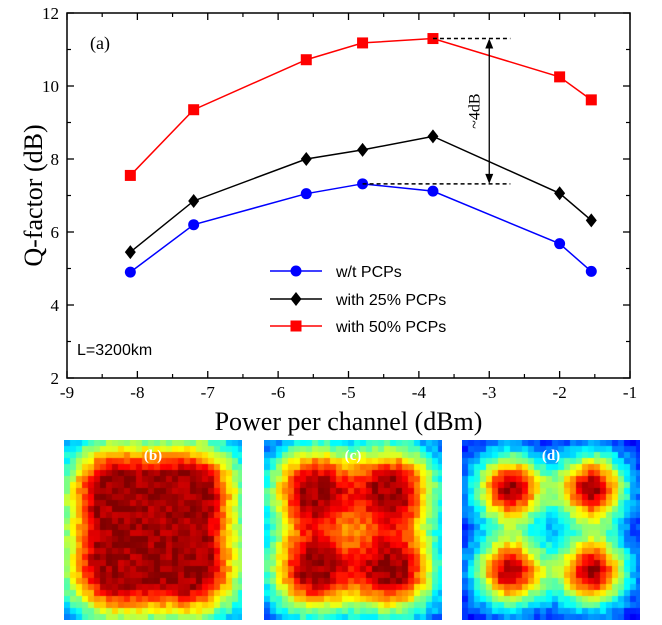  I want to click on constellation-image-d, so click(551, 530).